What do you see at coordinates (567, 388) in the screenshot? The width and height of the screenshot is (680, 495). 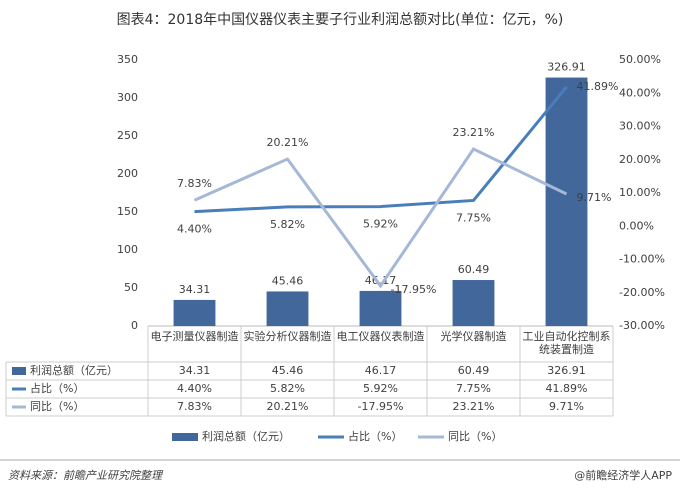 I see `table-cell: 41.89%` at bounding box center [567, 388].